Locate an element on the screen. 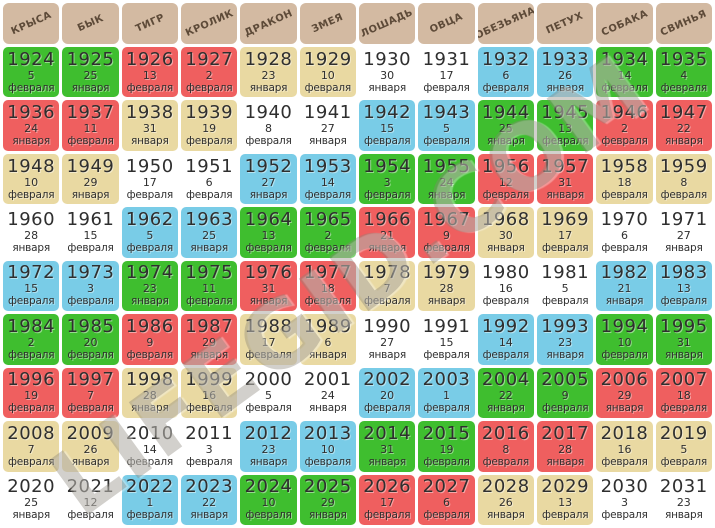 The image size is (715, 528). zodiac-animal-label: КРОЛИК is located at coordinates (209, 23).